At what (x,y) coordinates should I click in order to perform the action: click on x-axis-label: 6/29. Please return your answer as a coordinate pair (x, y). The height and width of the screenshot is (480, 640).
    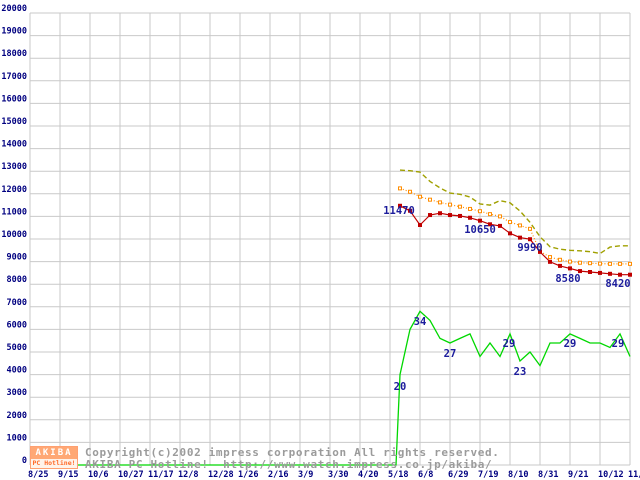
    Looking at the image, I should click on (458, 475).